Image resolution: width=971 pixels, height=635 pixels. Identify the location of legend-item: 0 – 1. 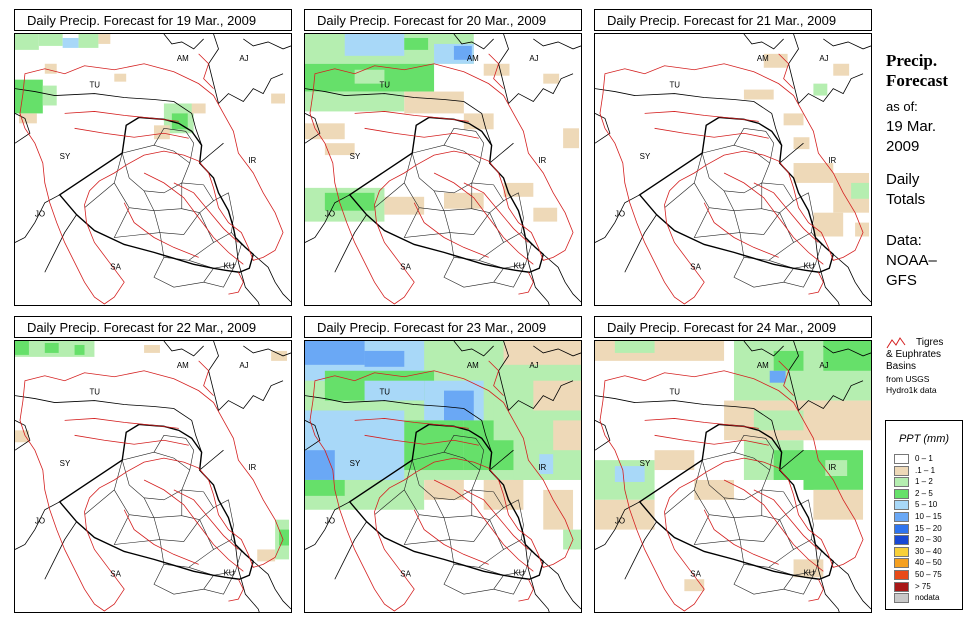
(927, 459).